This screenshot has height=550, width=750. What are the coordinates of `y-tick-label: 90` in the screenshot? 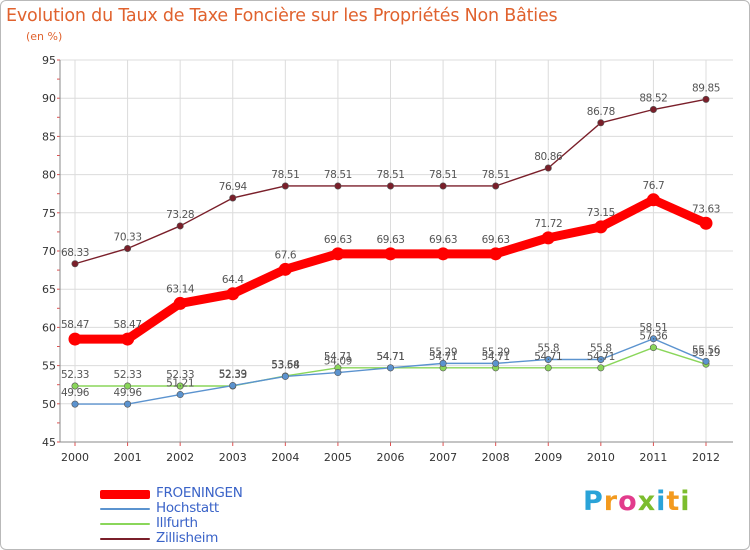 It's located at (49, 98).